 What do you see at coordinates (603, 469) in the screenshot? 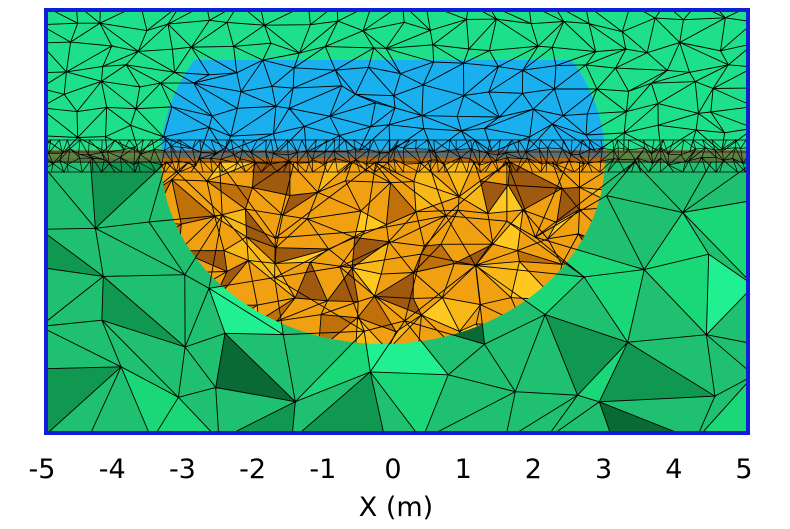
I see `x-tick-label: 3` at bounding box center [603, 469].